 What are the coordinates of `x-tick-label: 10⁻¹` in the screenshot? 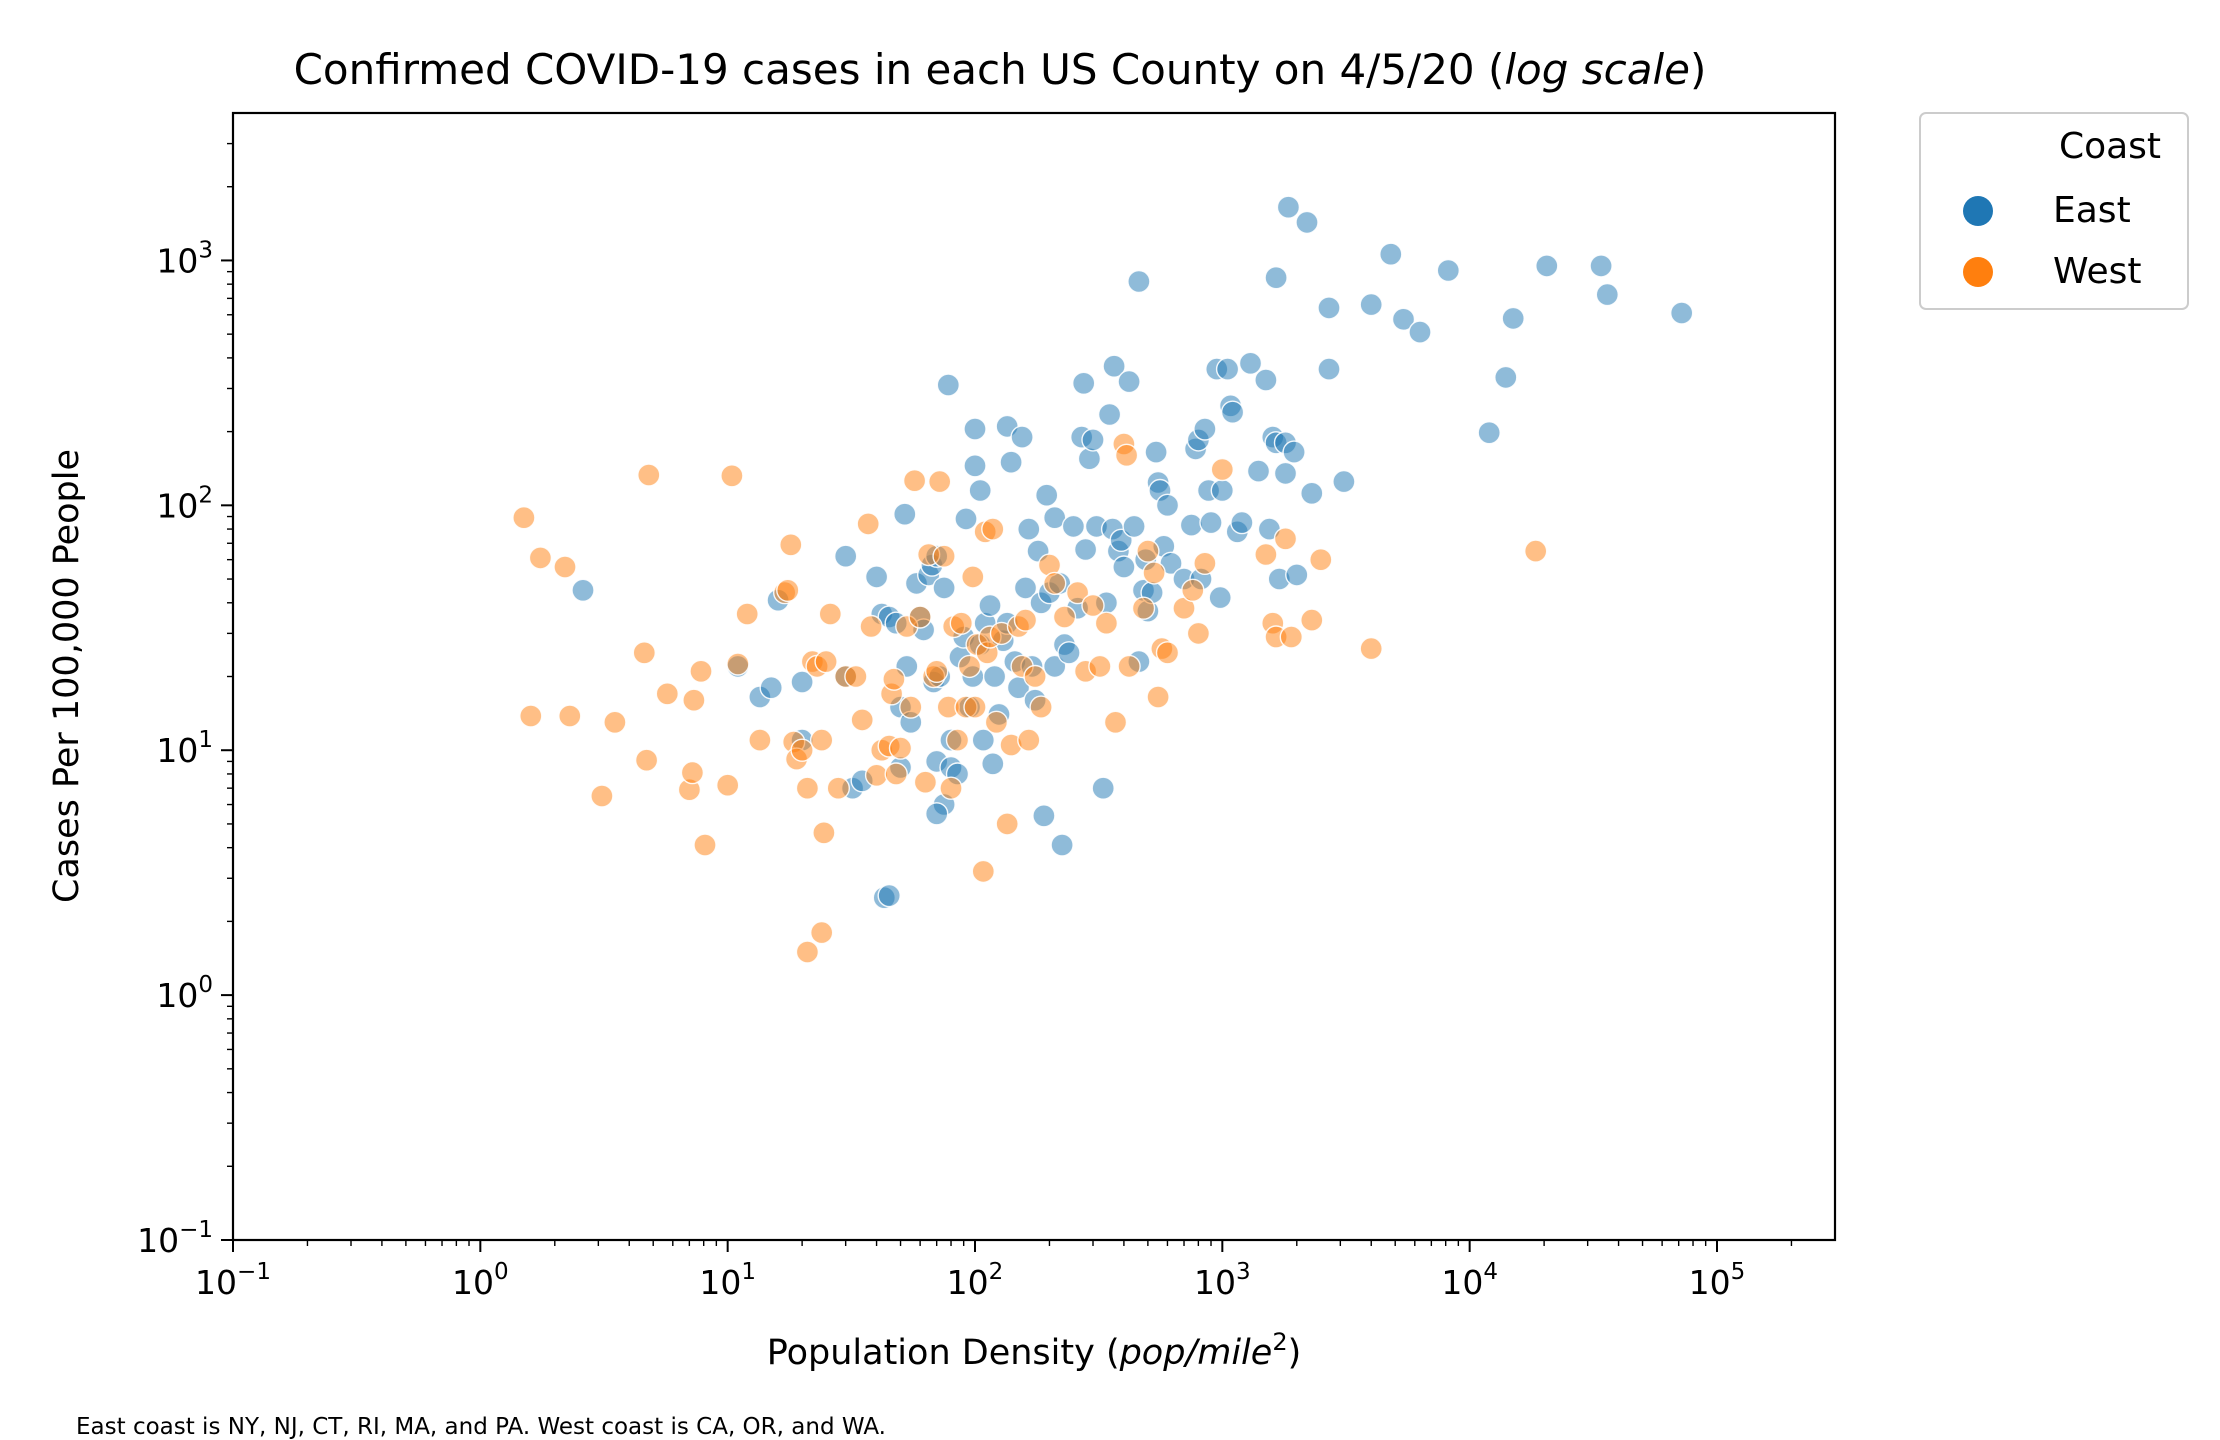 It's located at (233, 1280).